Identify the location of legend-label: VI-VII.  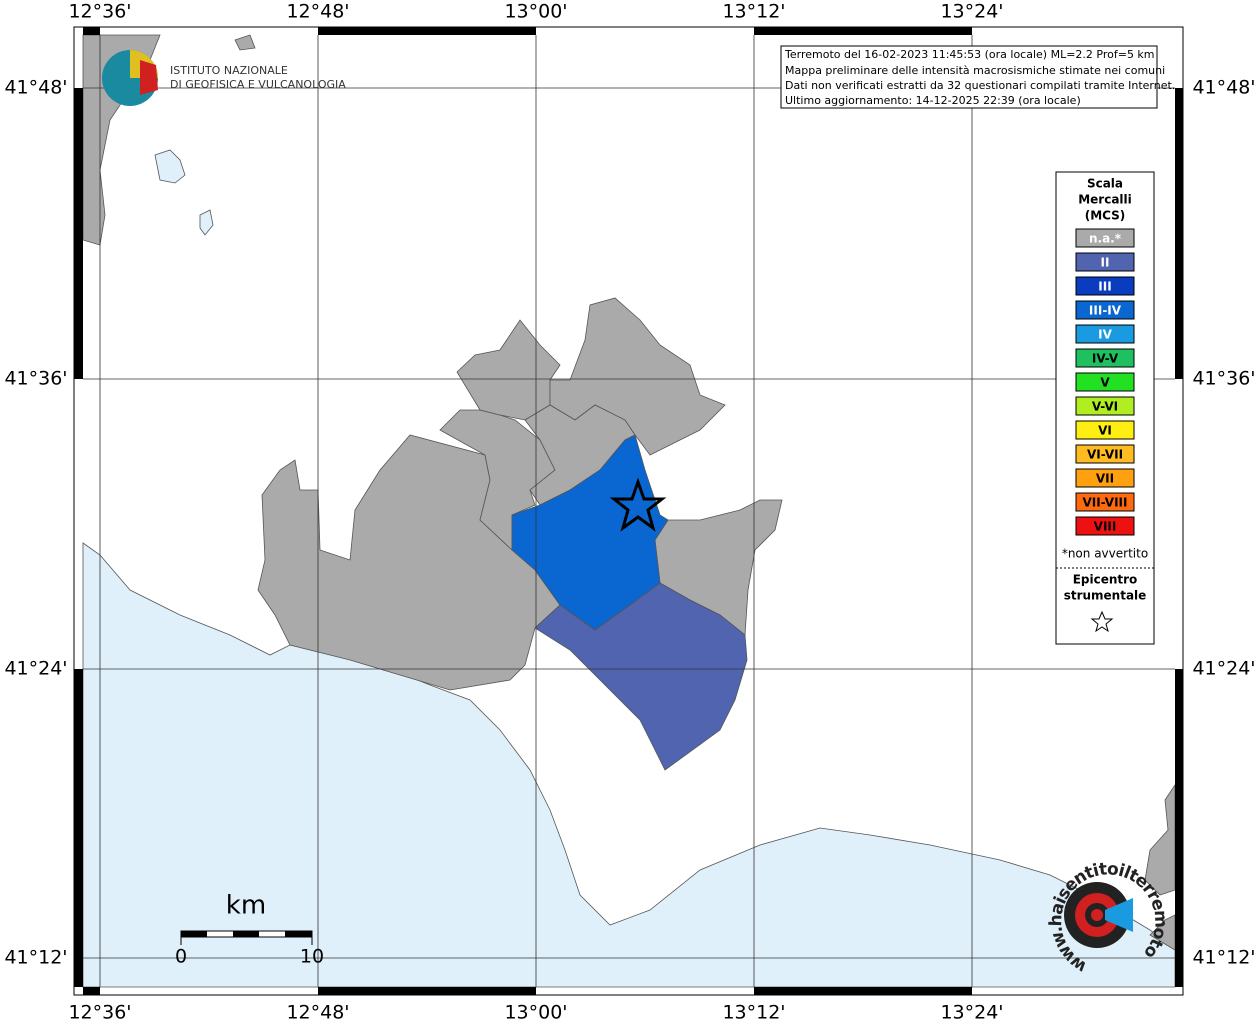
(1105, 455).